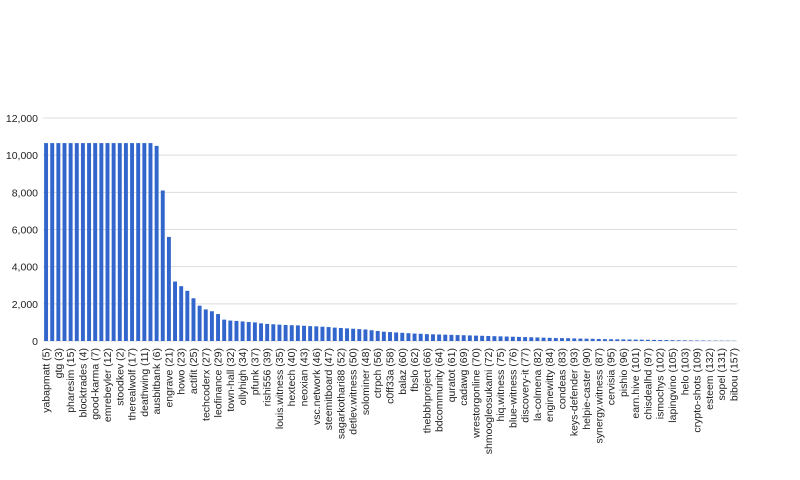 The image size is (800, 480). Describe the element at coordinates (538, 384) in the screenshot. I see `x-tick-label: la-colmena (82)` at that location.